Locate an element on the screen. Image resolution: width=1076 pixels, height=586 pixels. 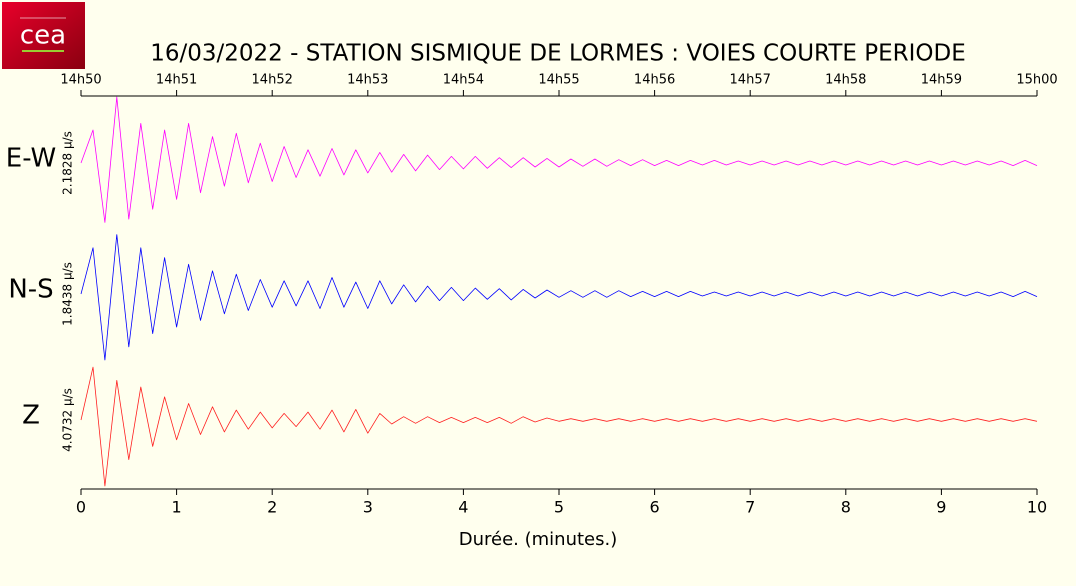
scale-label: 4.0732 µ/s is located at coordinates (68, 420).